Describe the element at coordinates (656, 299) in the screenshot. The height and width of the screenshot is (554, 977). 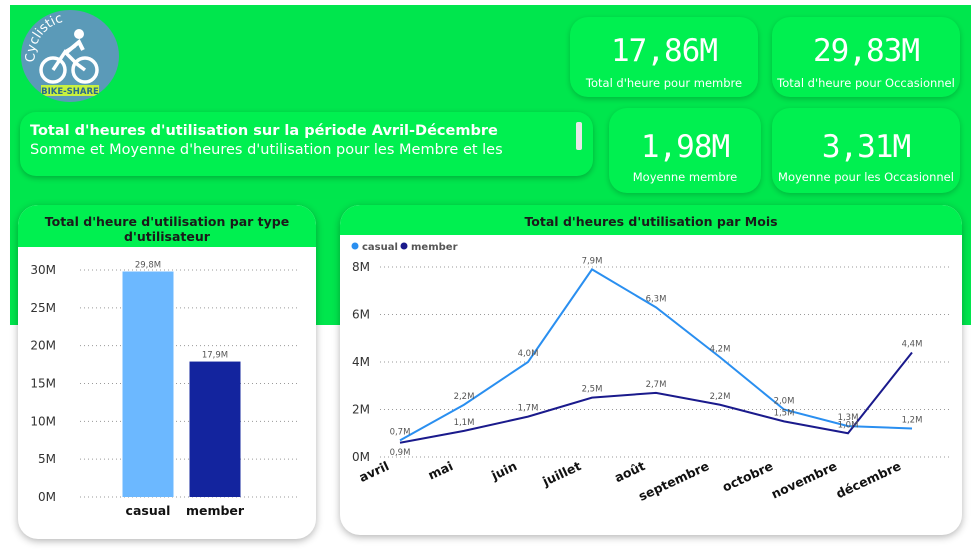
I see `data-label-casual: 6,3M` at that location.